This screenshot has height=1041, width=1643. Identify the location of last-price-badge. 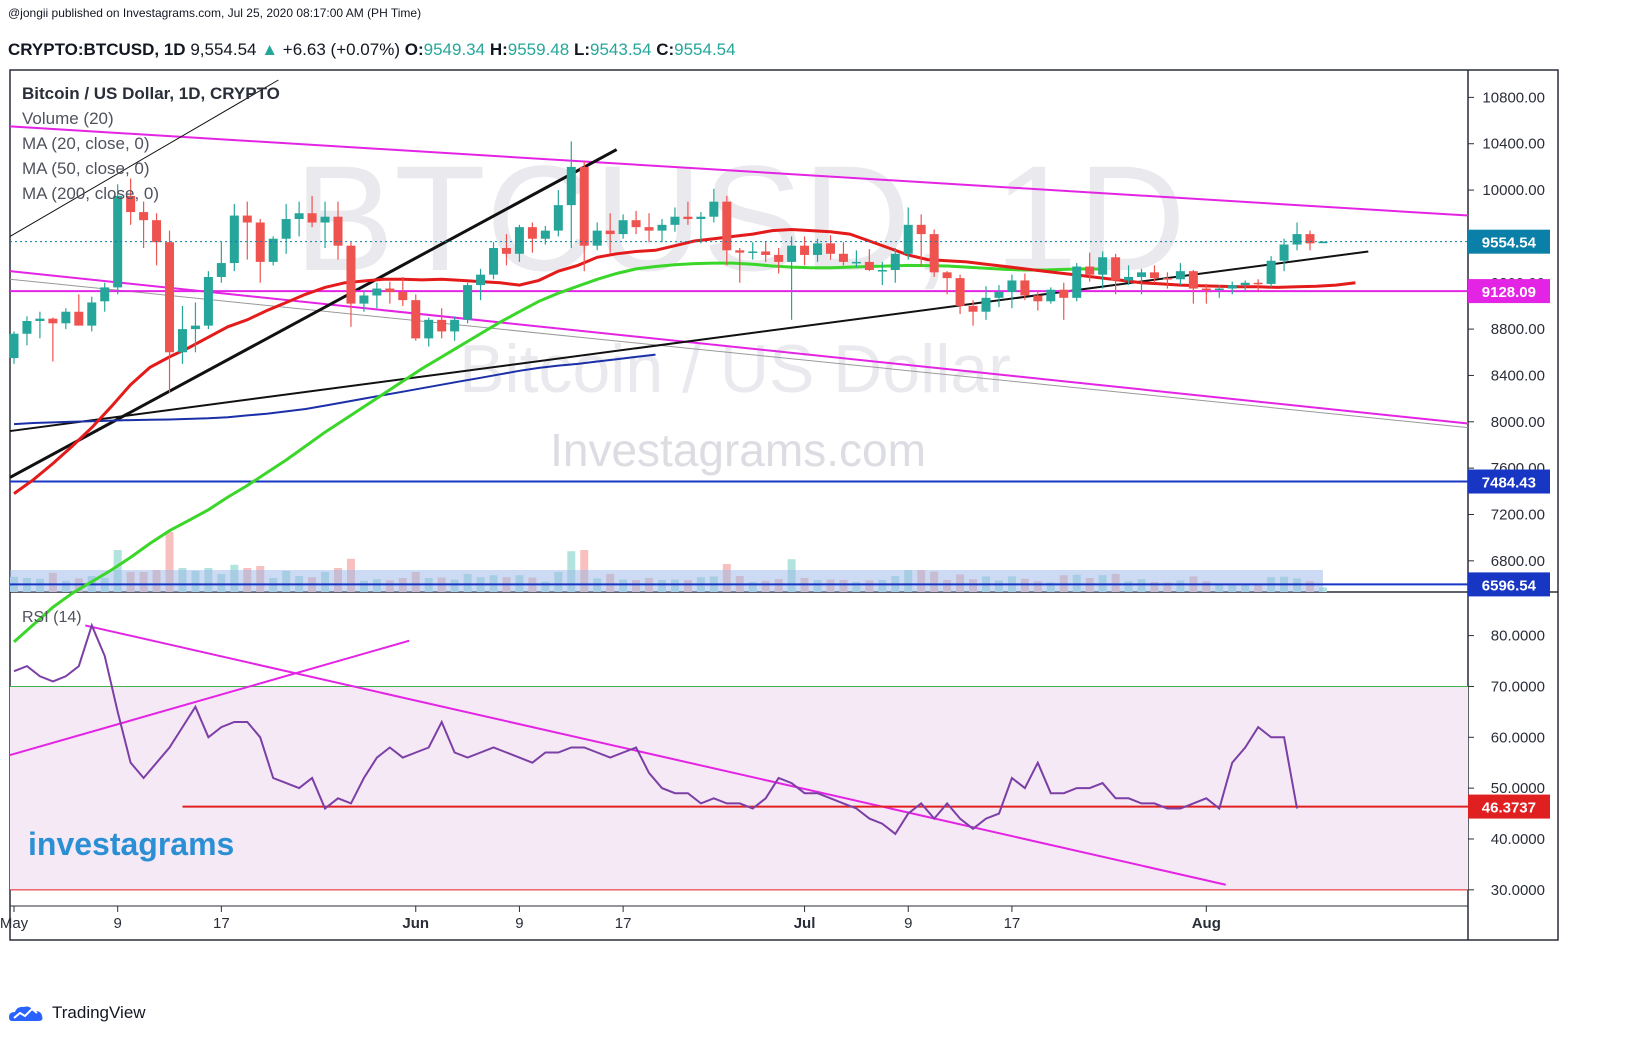
(1509, 241).